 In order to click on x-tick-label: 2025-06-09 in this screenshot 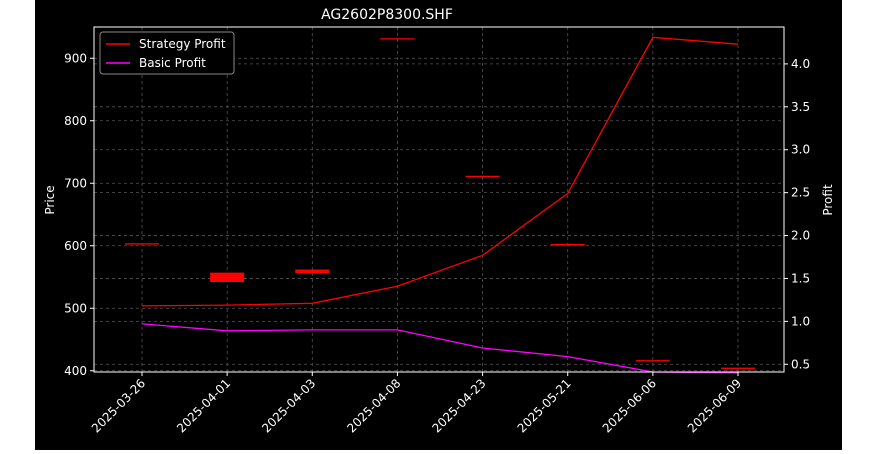, I will do `click(714, 405)`.